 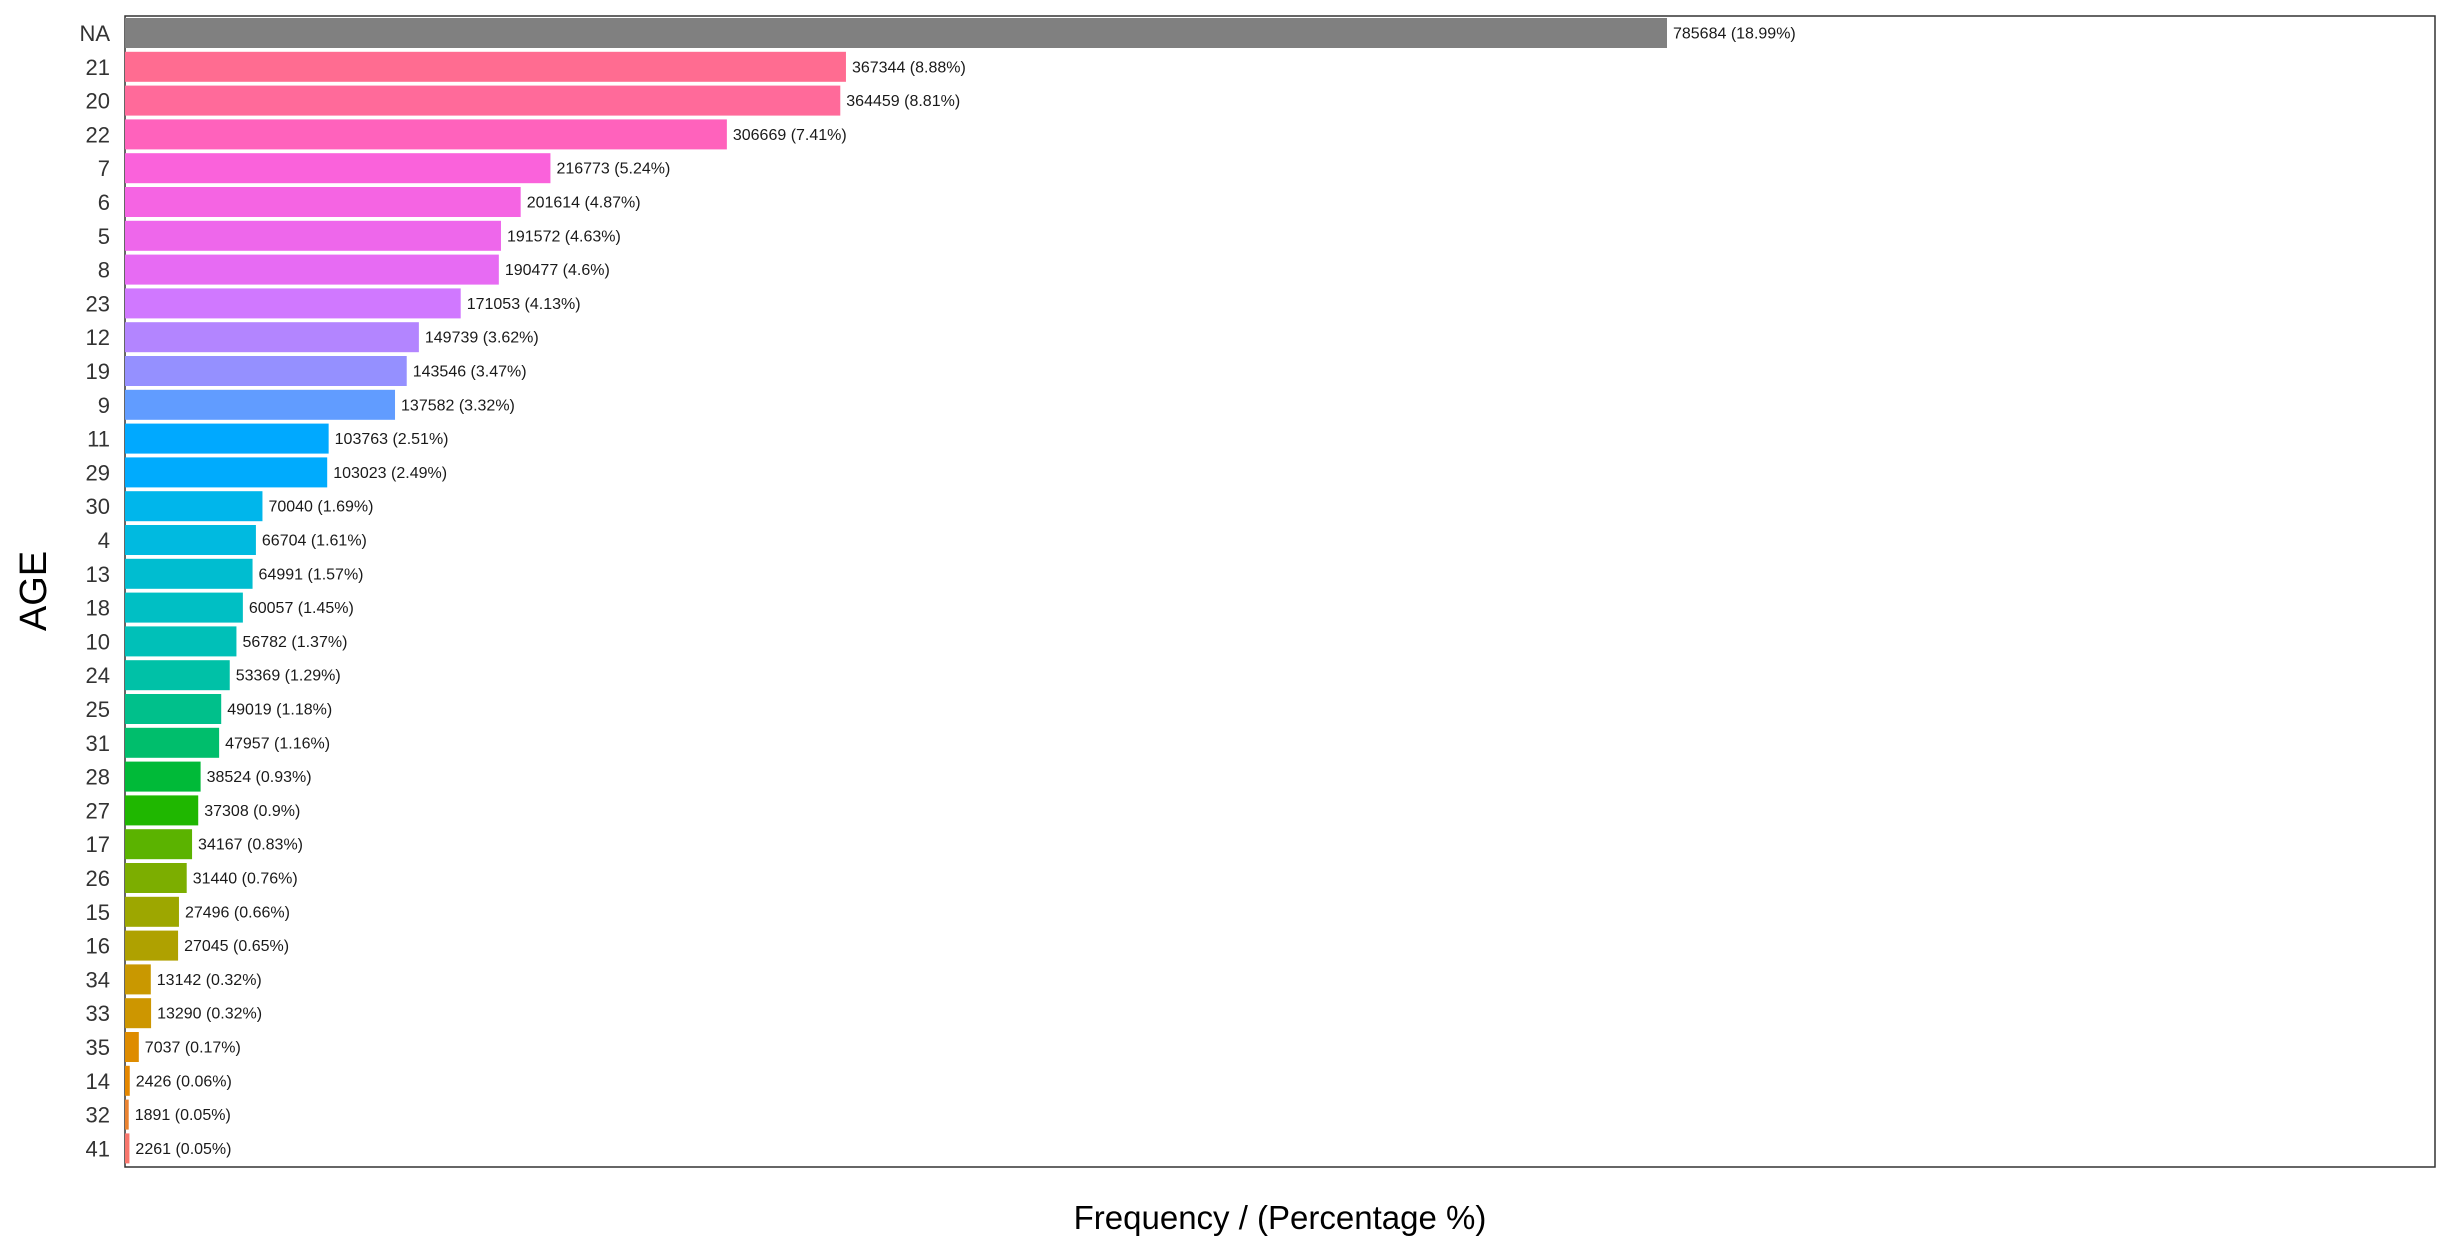 What do you see at coordinates (98, 675) in the screenshot?
I see `y-tick-label-24: 24` at bounding box center [98, 675].